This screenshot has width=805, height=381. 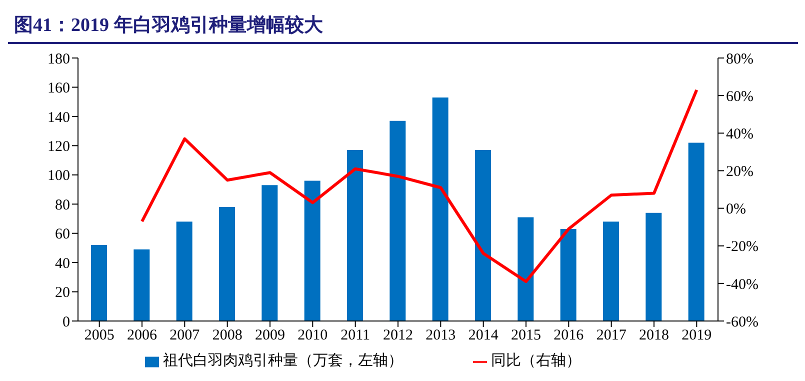 What do you see at coordinates (742, 284) in the screenshot?
I see `y2-tick-label: -40%` at bounding box center [742, 284].